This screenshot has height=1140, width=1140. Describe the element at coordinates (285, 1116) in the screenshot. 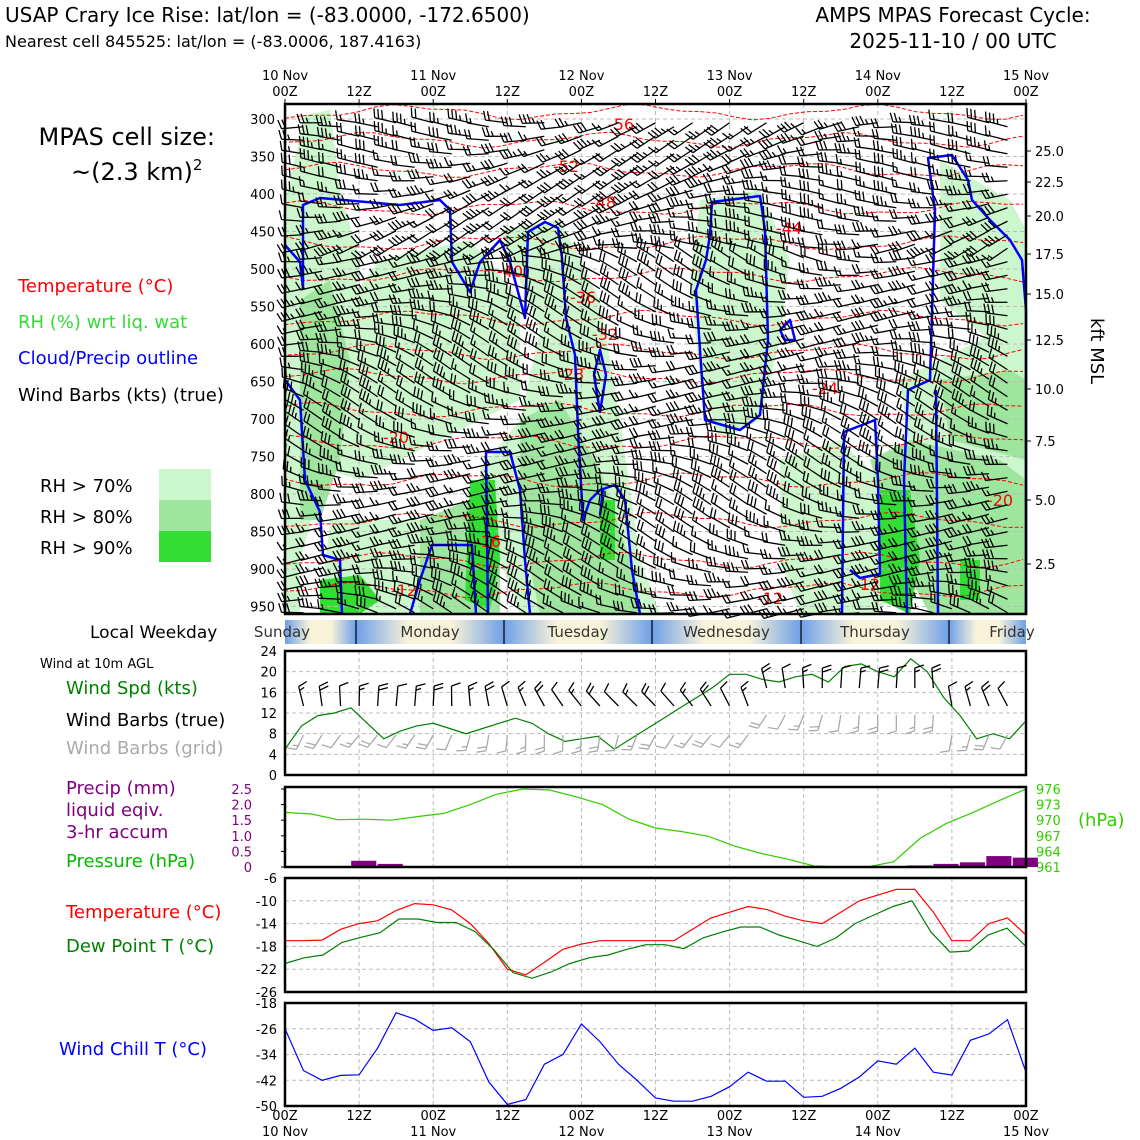

I see `bottom-hour-label: 00Z` at that location.